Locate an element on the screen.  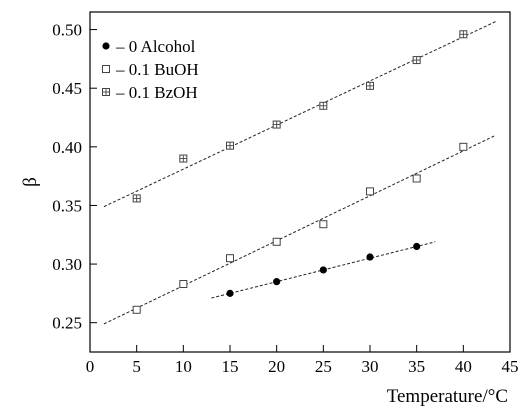
x-tick-label: 20 is located at coordinates (276, 366).